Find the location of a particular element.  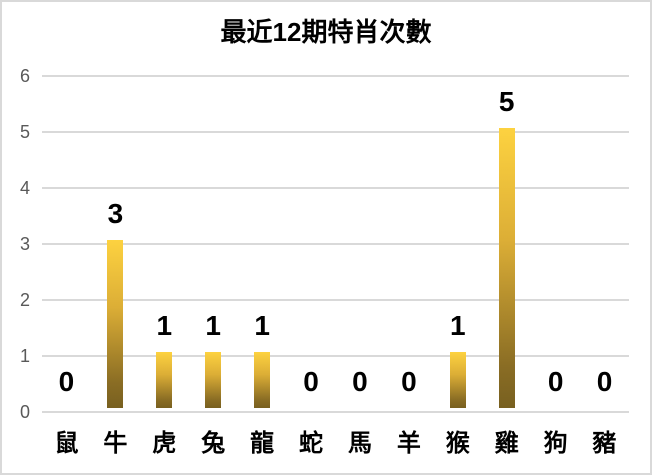

x-axis-label-狗: 狗 is located at coordinates (555, 443).